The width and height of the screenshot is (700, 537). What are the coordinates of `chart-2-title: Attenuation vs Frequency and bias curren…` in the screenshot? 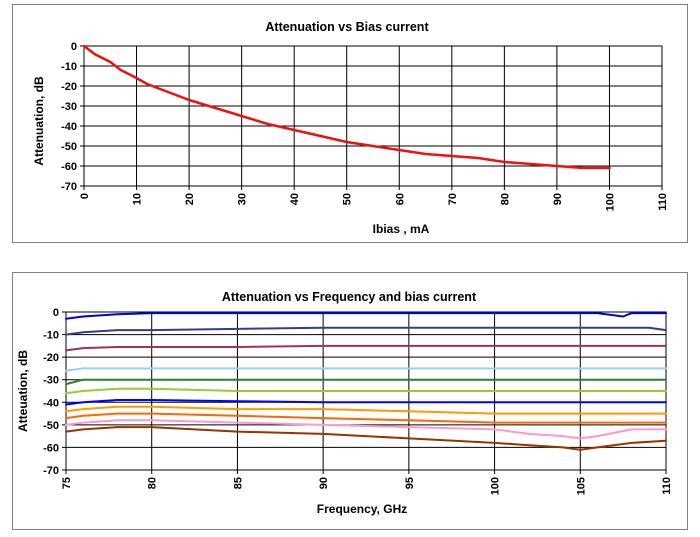 It's located at (349, 297).